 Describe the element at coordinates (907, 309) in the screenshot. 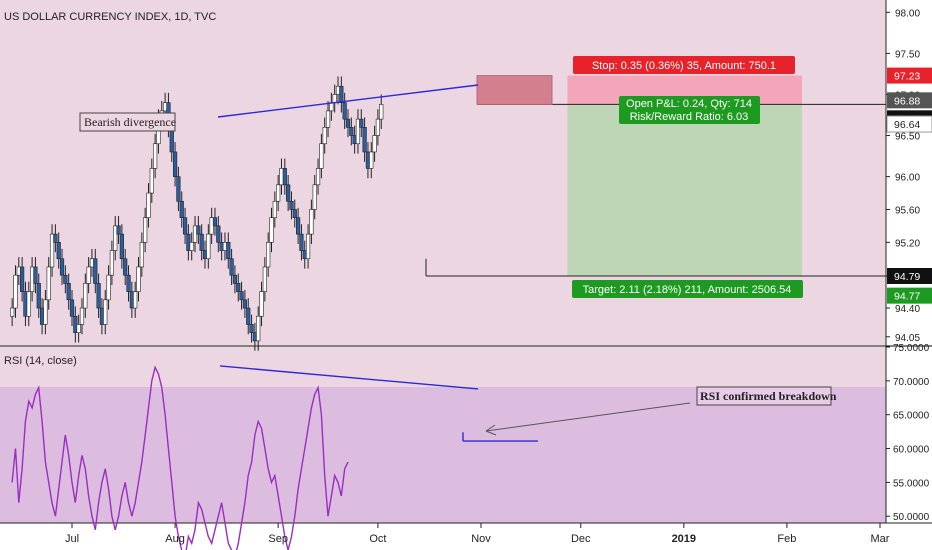

I see `price-tick-label: 94.40` at that location.